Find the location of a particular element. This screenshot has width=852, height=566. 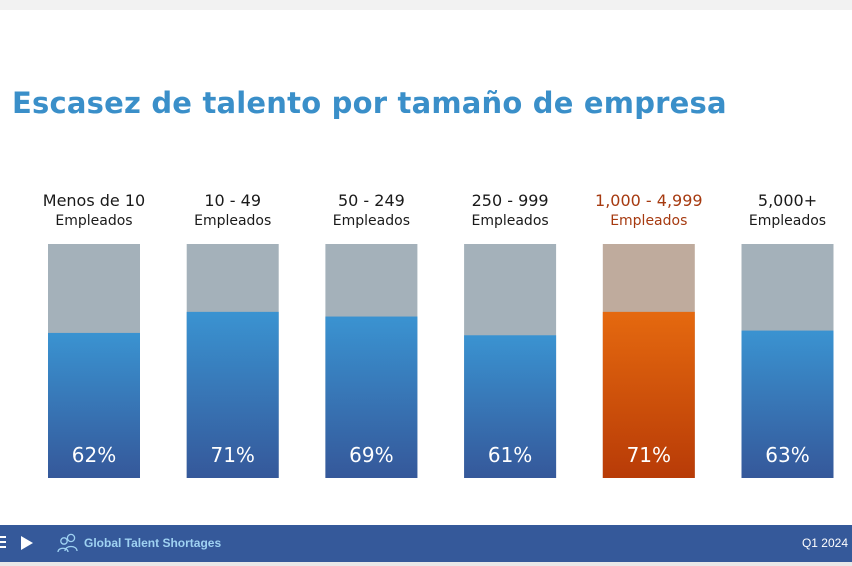

chart-title: Escasez de talento por tamaño de empresa is located at coordinates (369, 103).